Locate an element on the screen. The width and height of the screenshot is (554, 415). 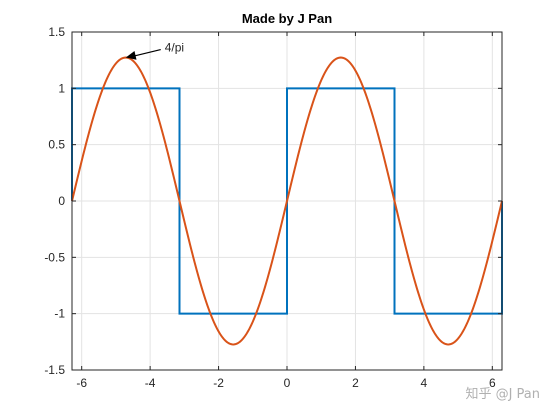
y-tick-label: 0.5 is located at coordinates (56, 145).